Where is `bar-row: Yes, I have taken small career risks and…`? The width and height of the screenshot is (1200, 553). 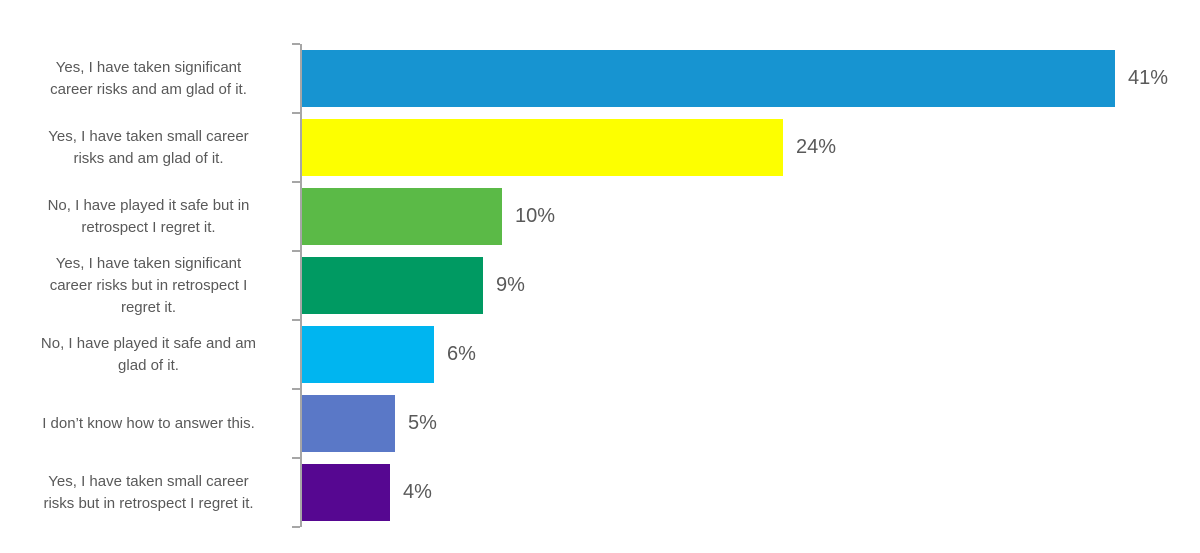 bar-row: Yes, I have taken small career risks and… is located at coordinates (600, 147).